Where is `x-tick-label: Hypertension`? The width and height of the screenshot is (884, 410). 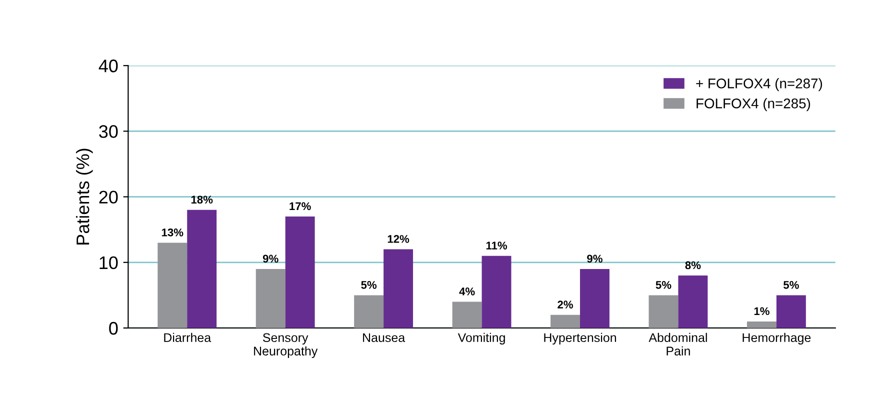
x-tick-label: Hypertension is located at coordinates (580, 338).